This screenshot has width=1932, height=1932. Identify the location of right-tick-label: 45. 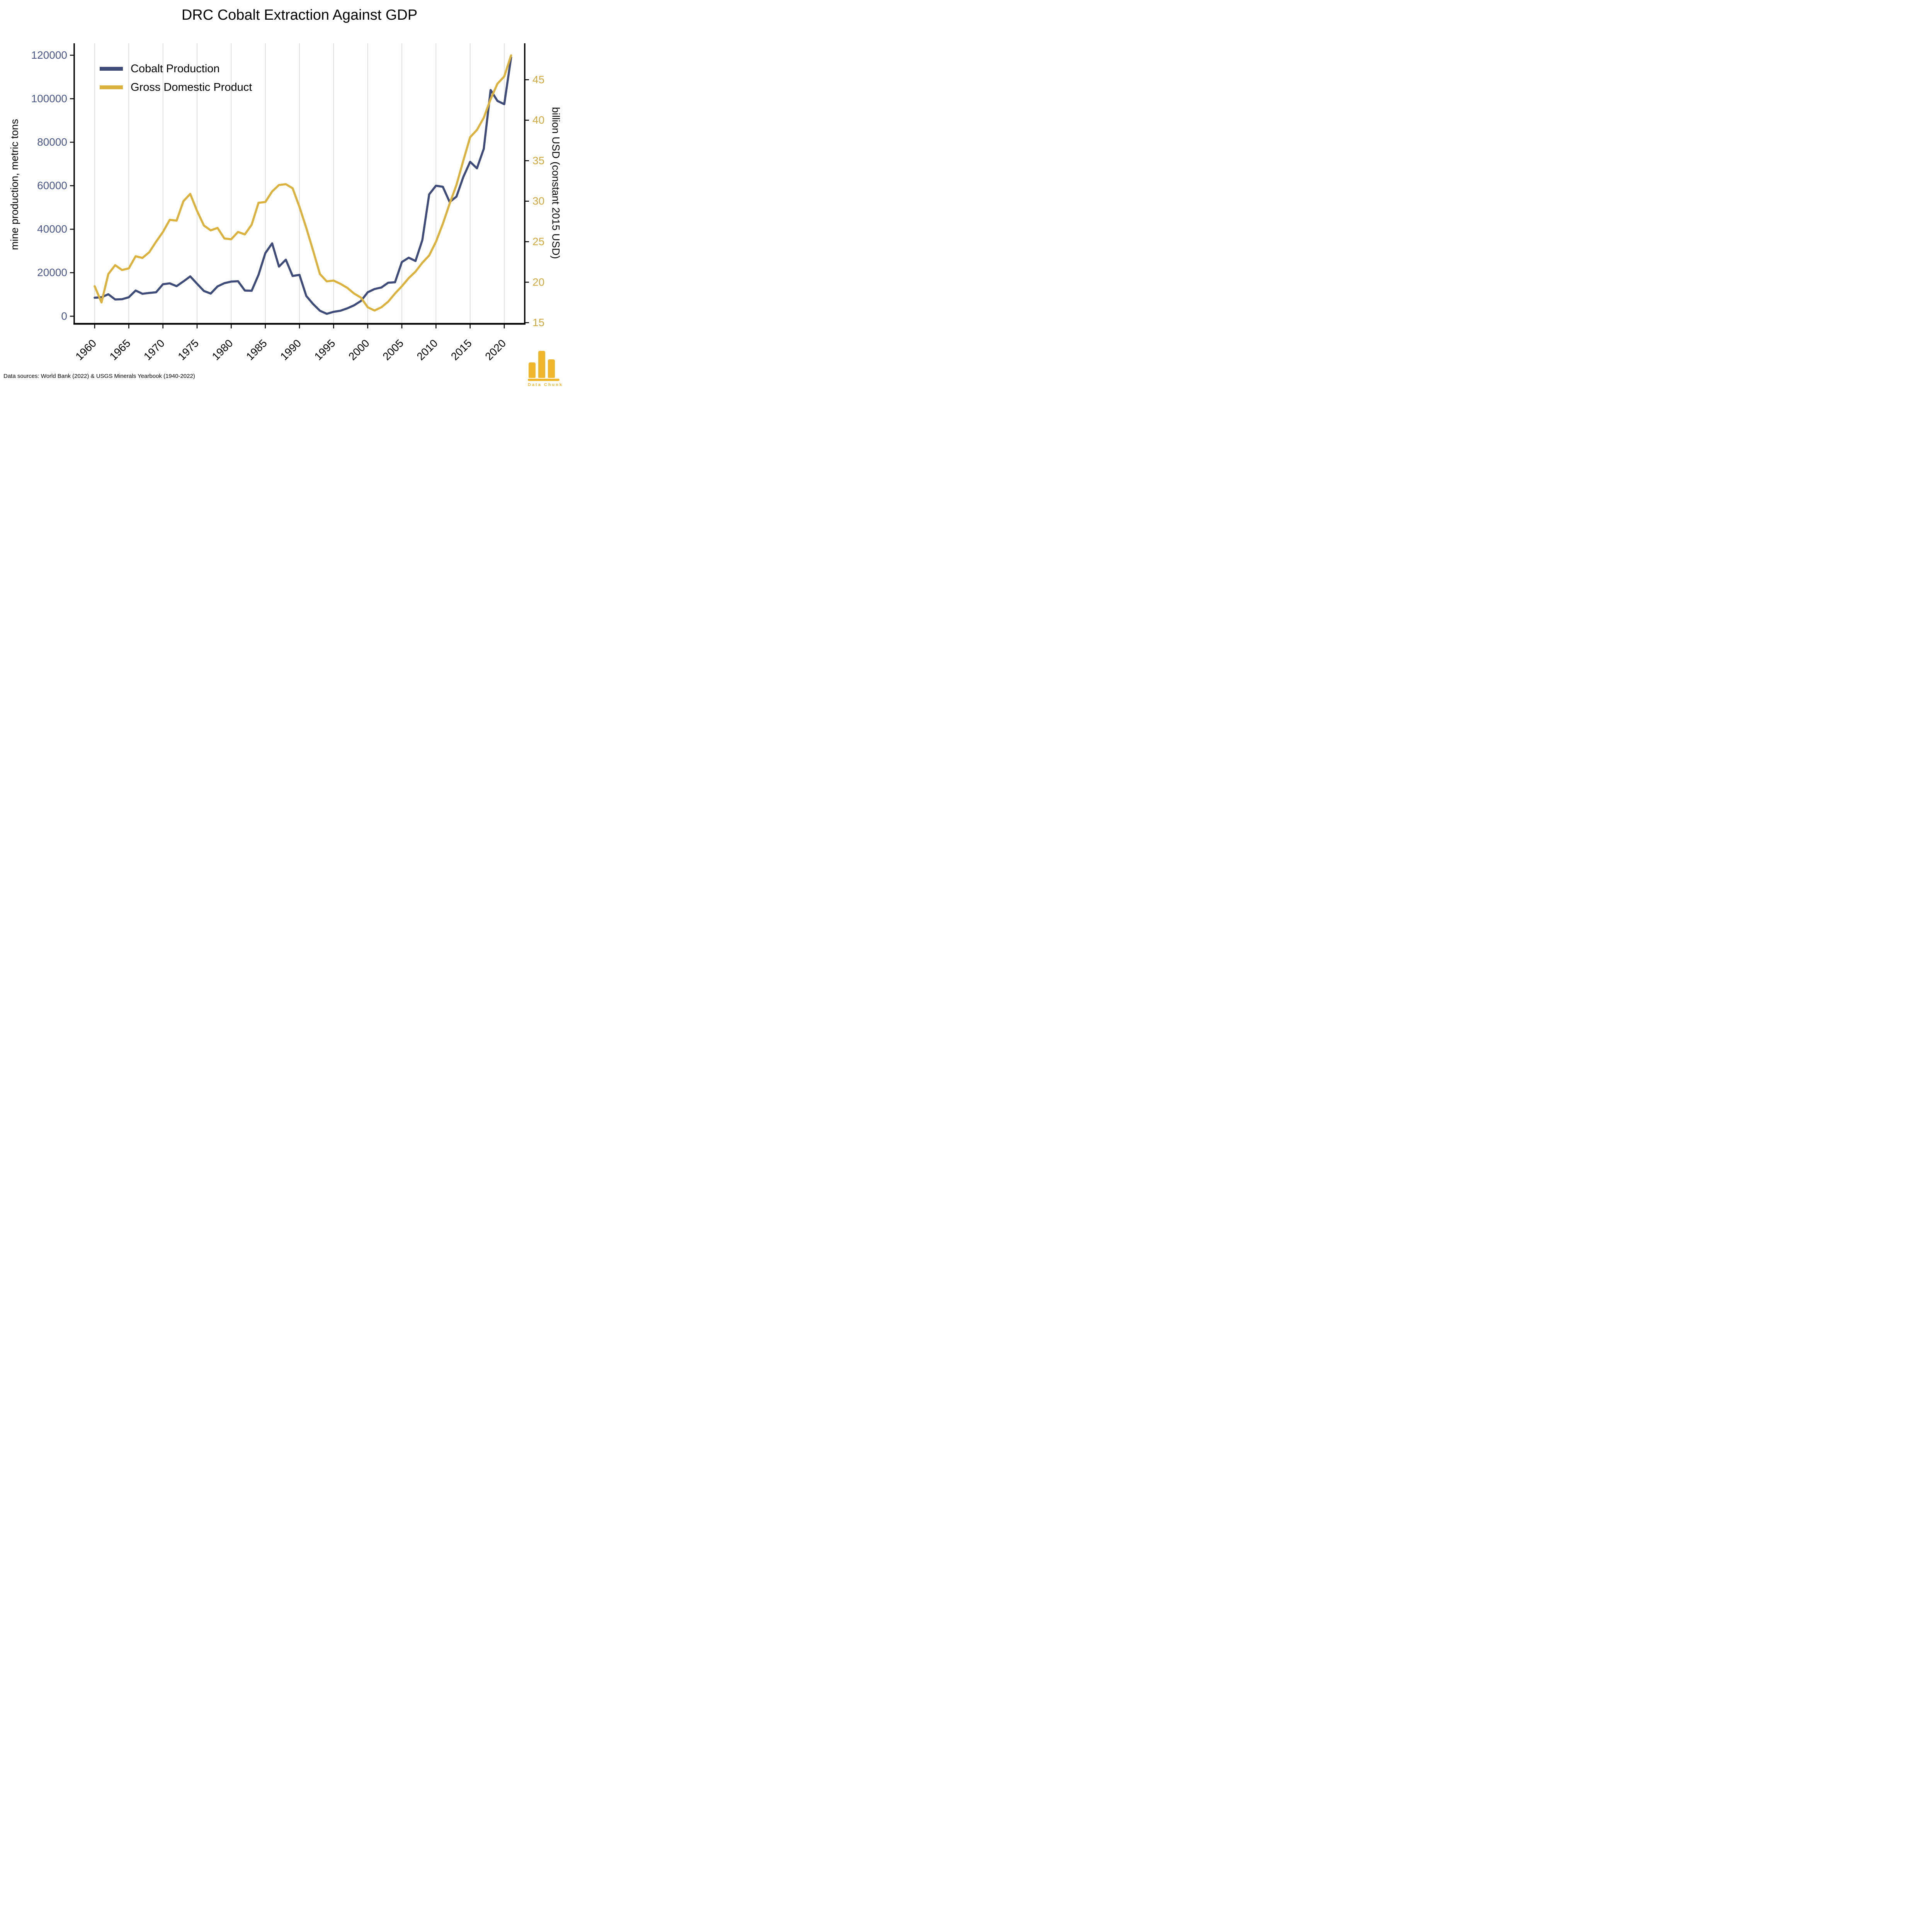
(538, 79).